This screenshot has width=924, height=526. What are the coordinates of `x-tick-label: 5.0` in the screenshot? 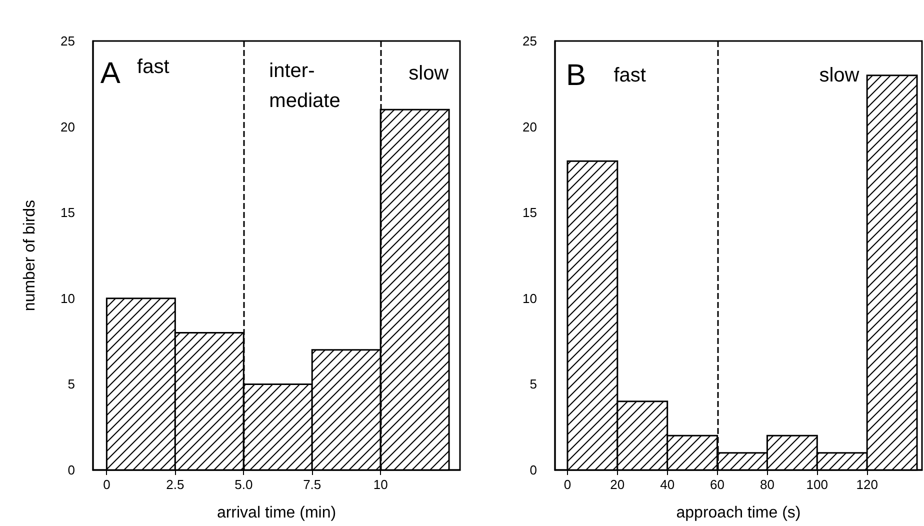 It's located at (243, 484).